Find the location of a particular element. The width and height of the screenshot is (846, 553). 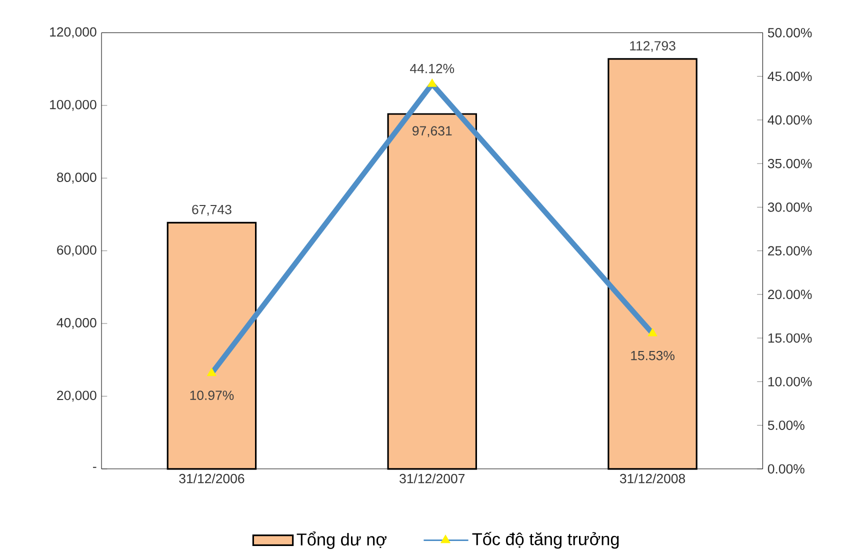

y2-tick-label: 10.00% is located at coordinates (790, 381).